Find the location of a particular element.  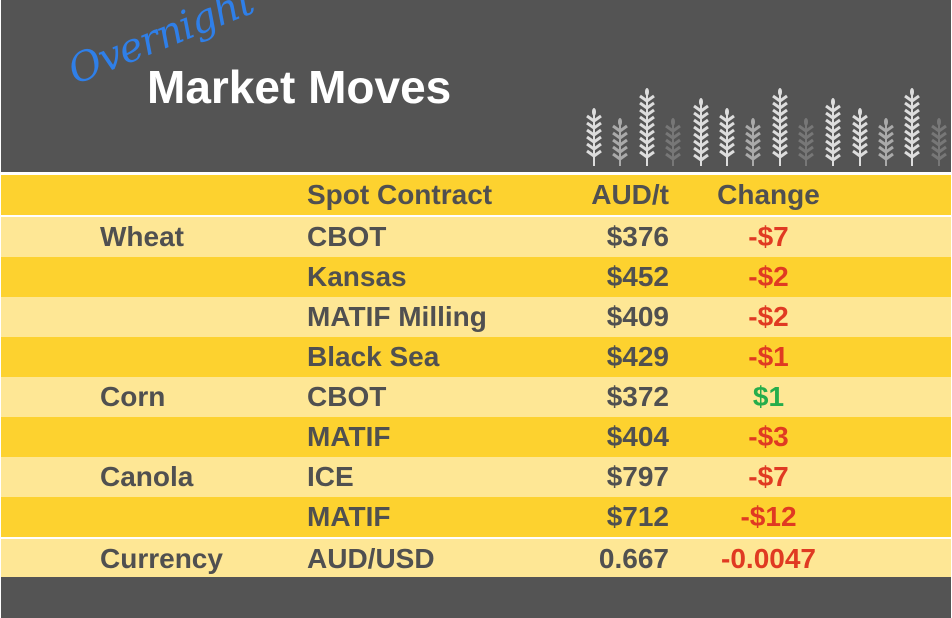

page-title: Market Moves is located at coordinates (299, 87).